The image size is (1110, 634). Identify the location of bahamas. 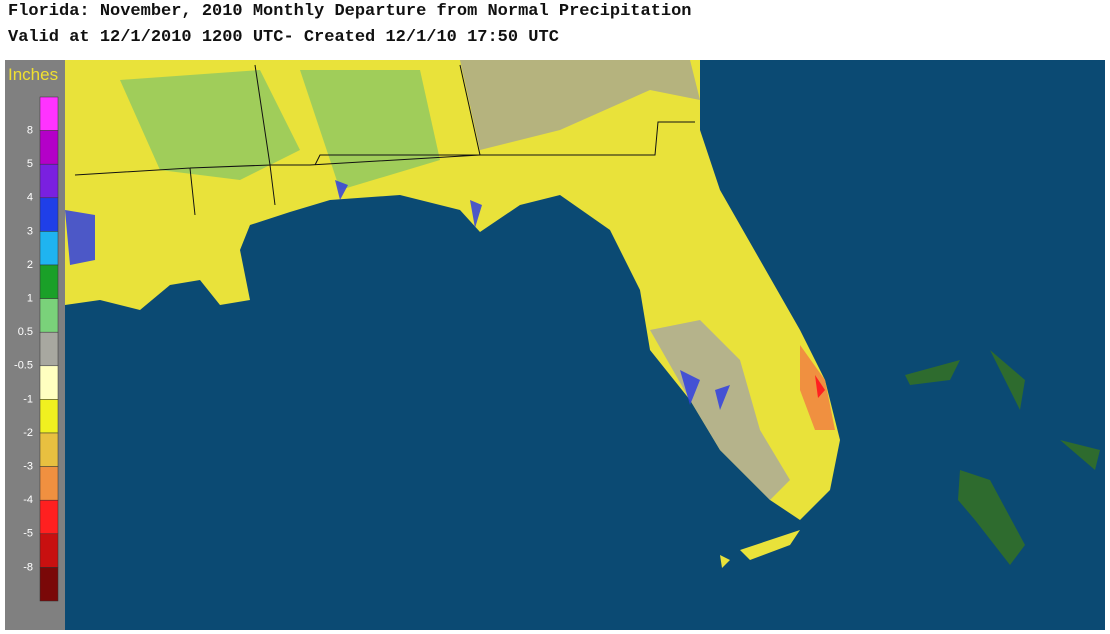
(1002, 457).